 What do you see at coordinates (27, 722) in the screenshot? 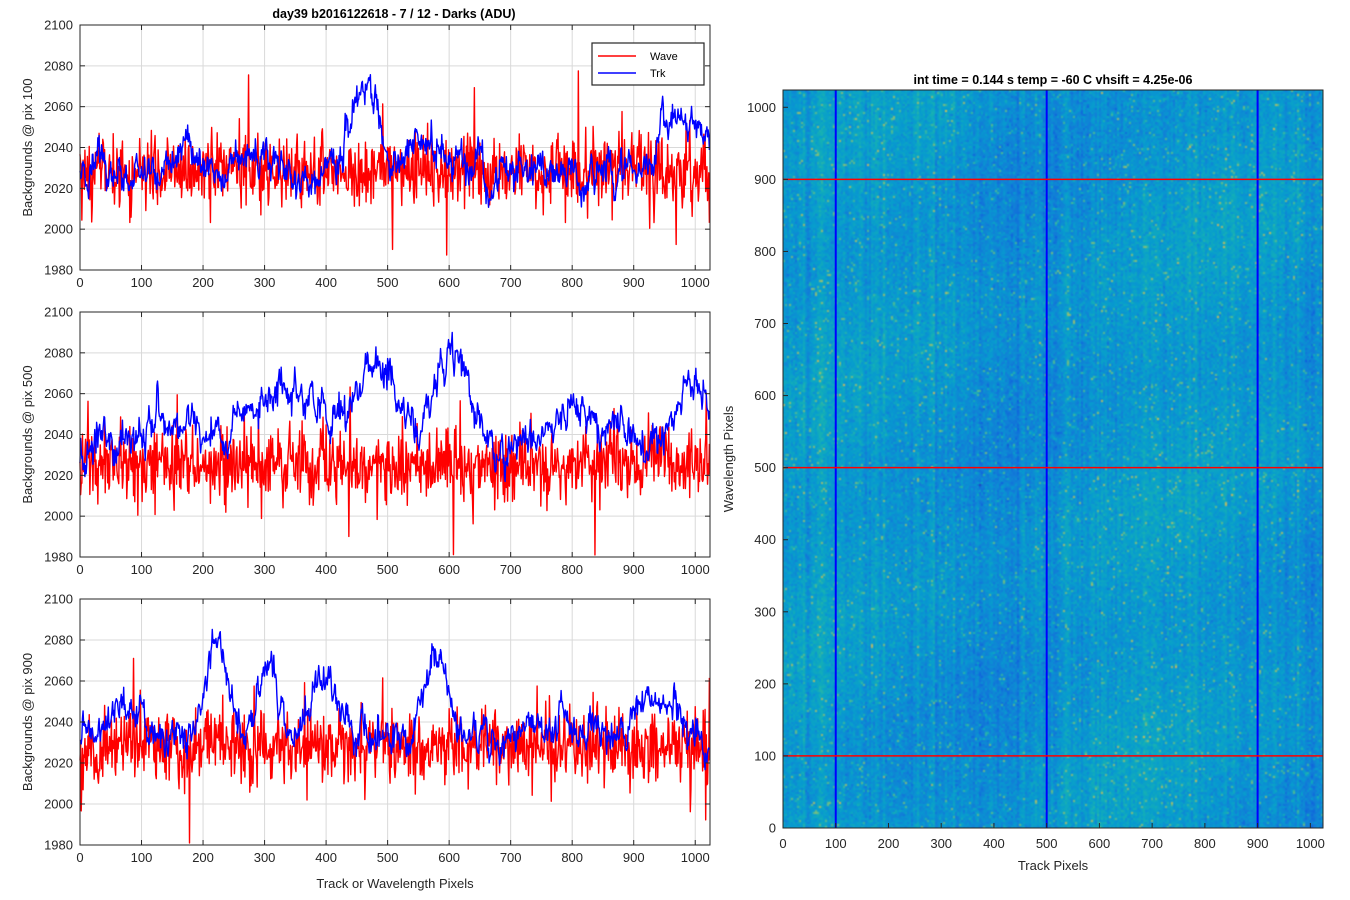
I see `y-axis-label: Backgrounds @ pix 900` at bounding box center [27, 722].